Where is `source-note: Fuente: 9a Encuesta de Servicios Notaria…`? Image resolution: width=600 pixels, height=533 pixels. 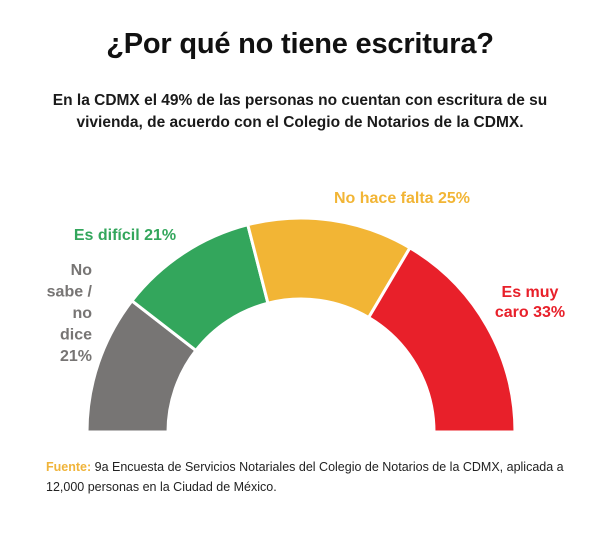
source-note: Fuente: 9a Encuesta de Servicios Notaria… is located at coordinates (311, 477).